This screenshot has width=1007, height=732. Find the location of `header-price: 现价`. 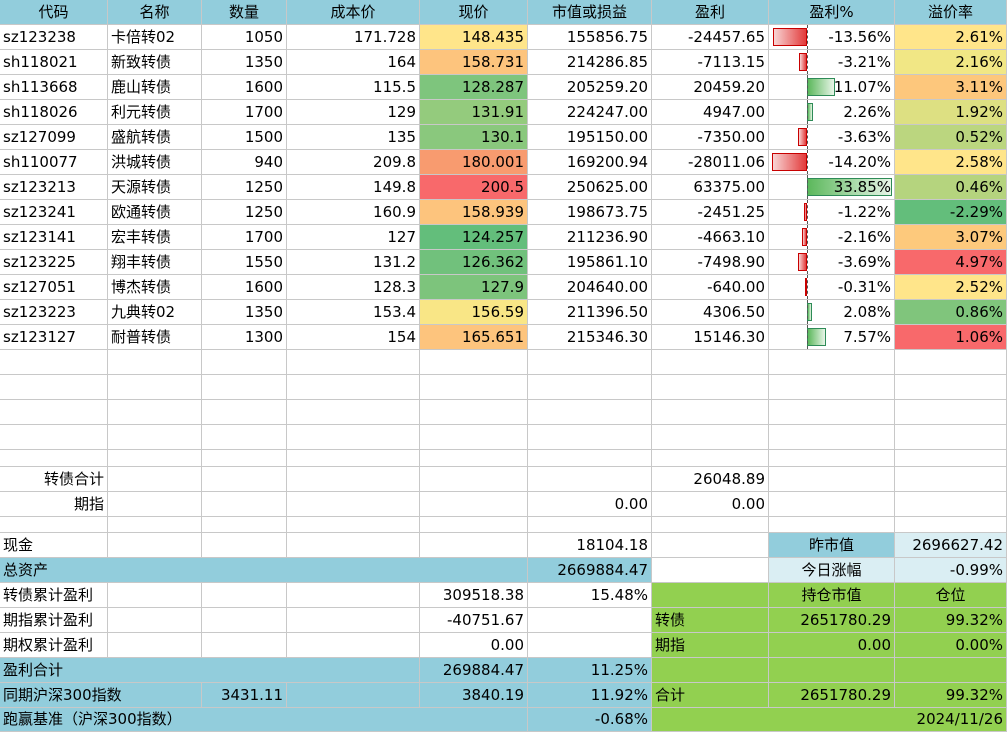

header-price: 现价 is located at coordinates (474, 12).